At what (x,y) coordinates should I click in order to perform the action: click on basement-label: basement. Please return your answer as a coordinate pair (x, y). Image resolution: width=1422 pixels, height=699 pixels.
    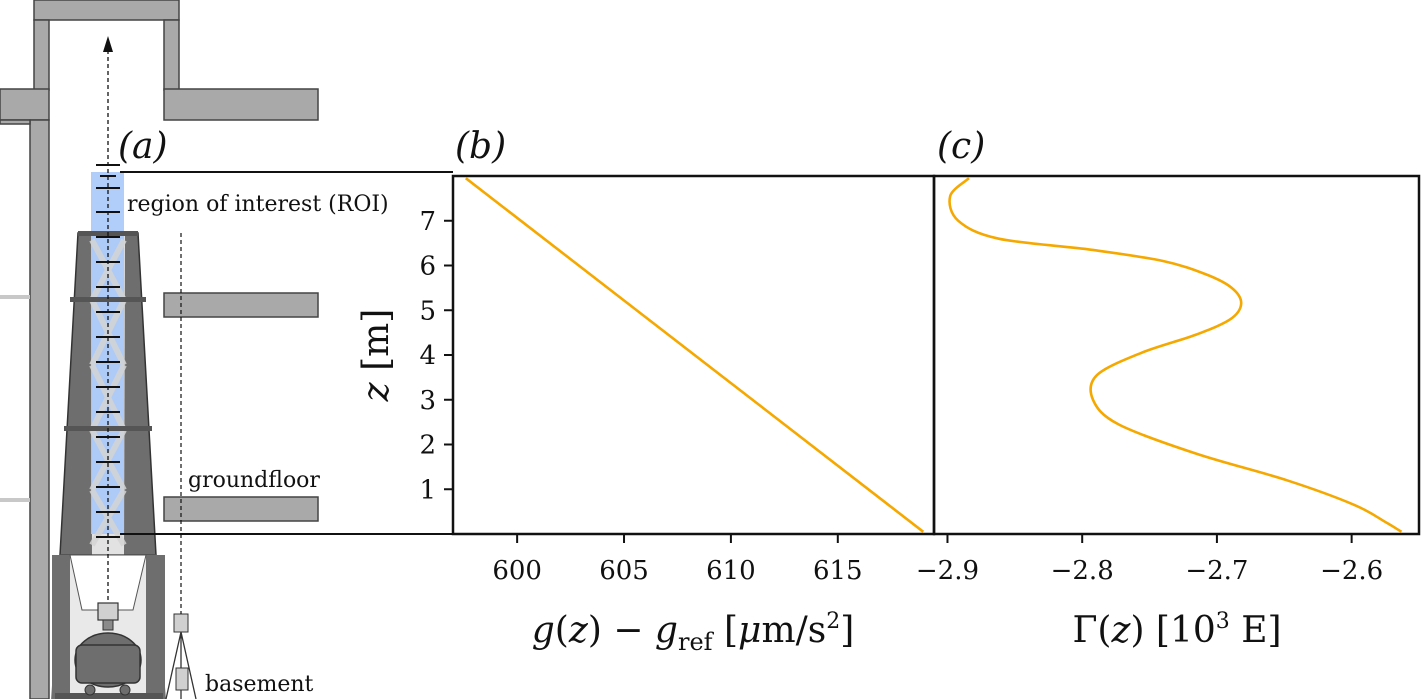
    Looking at the image, I should click on (259, 684).